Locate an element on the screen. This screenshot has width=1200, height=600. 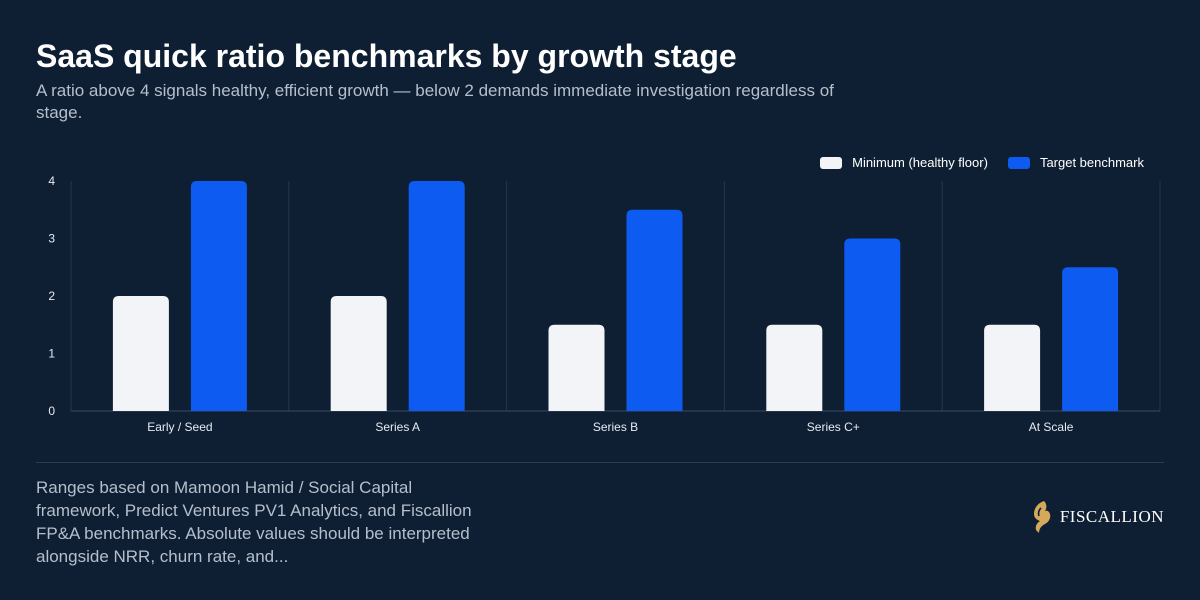
y-tick-label: 0 is located at coordinates (51, 411).